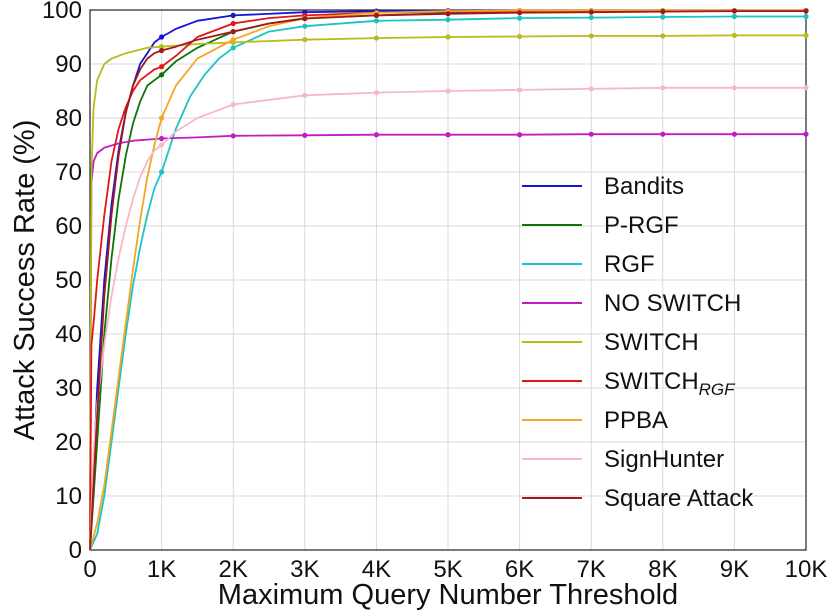 Image resolution: width=831 pixels, height=610 pixels. What do you see at coordinates (68, 496) in the screenshot?
I see `y-tick-label: 10` at bounding box center [68, 496].